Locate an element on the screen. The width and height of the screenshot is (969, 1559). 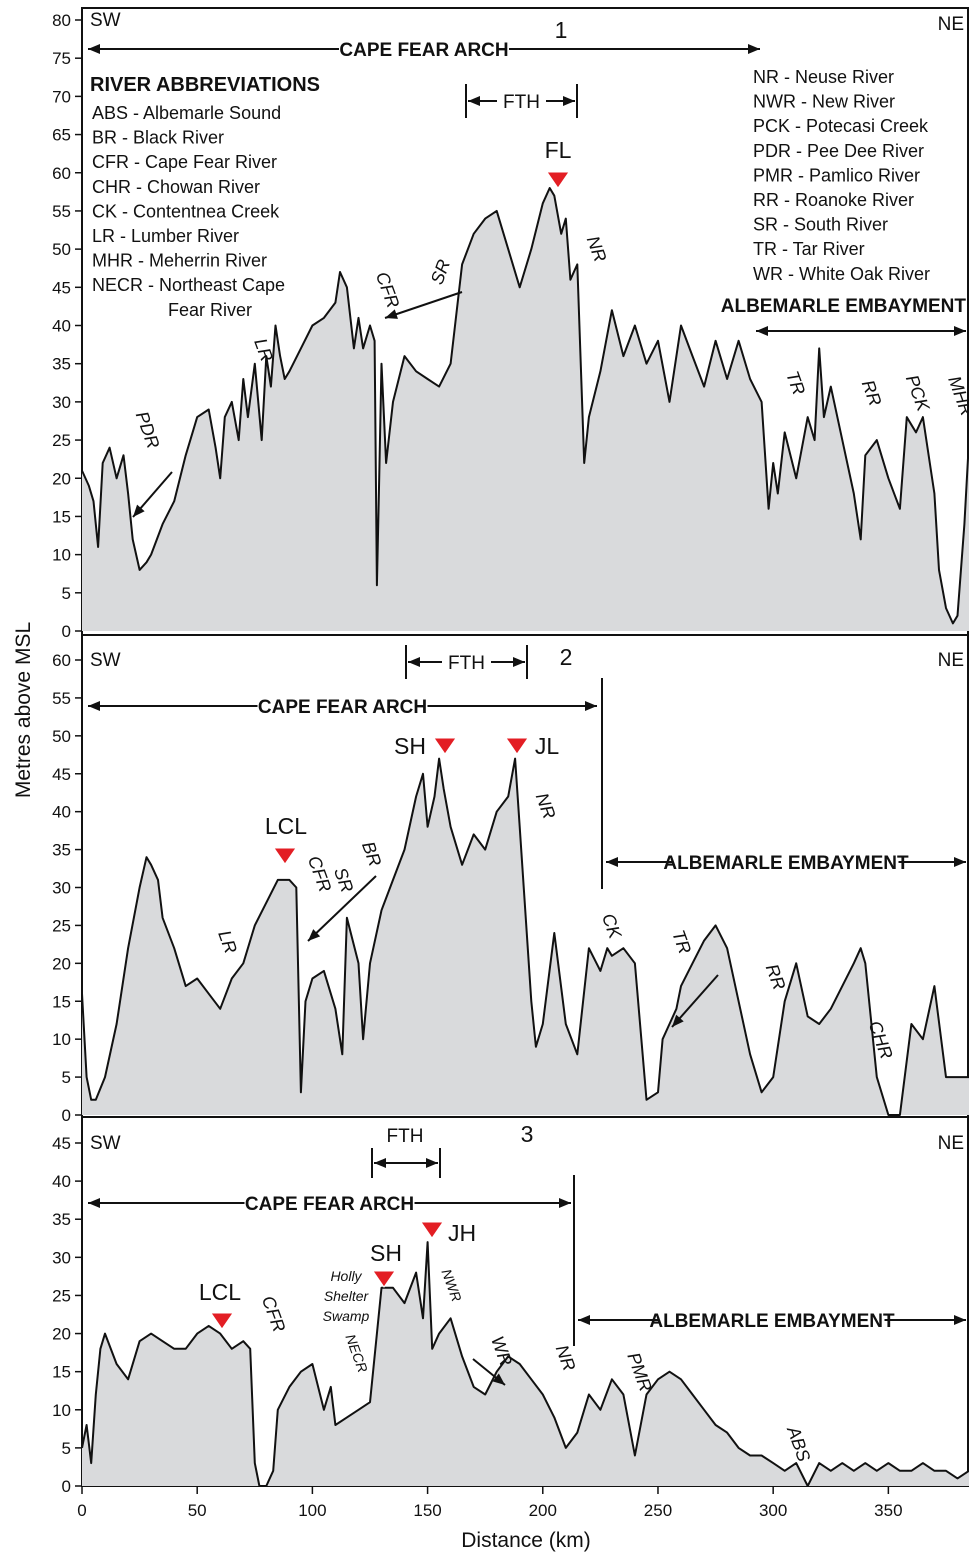
swamp-label: Holly is located at coordinates (346, 1276).